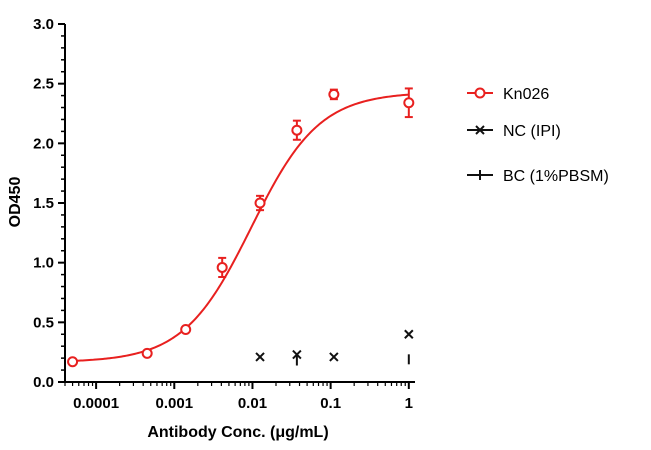 Image resolution: width=651 pixels, height=450 pixels. I want to click on legend-item-kn026: Kn026, so click(508, 94).